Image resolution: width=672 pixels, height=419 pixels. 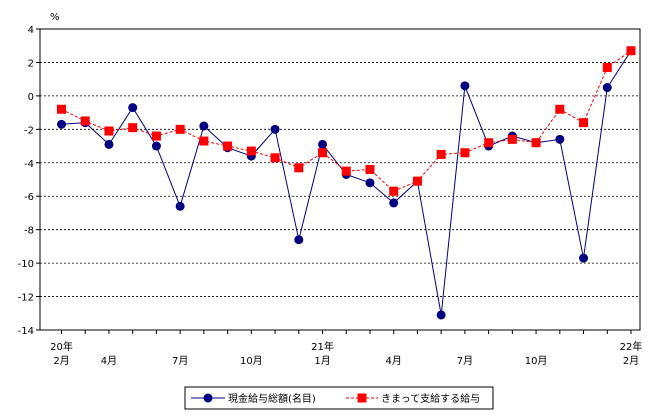 What do you see at coordinates (26, 298) in the screenshot?
I see `y-tick-label: -12` at bounding box center [26, 298].